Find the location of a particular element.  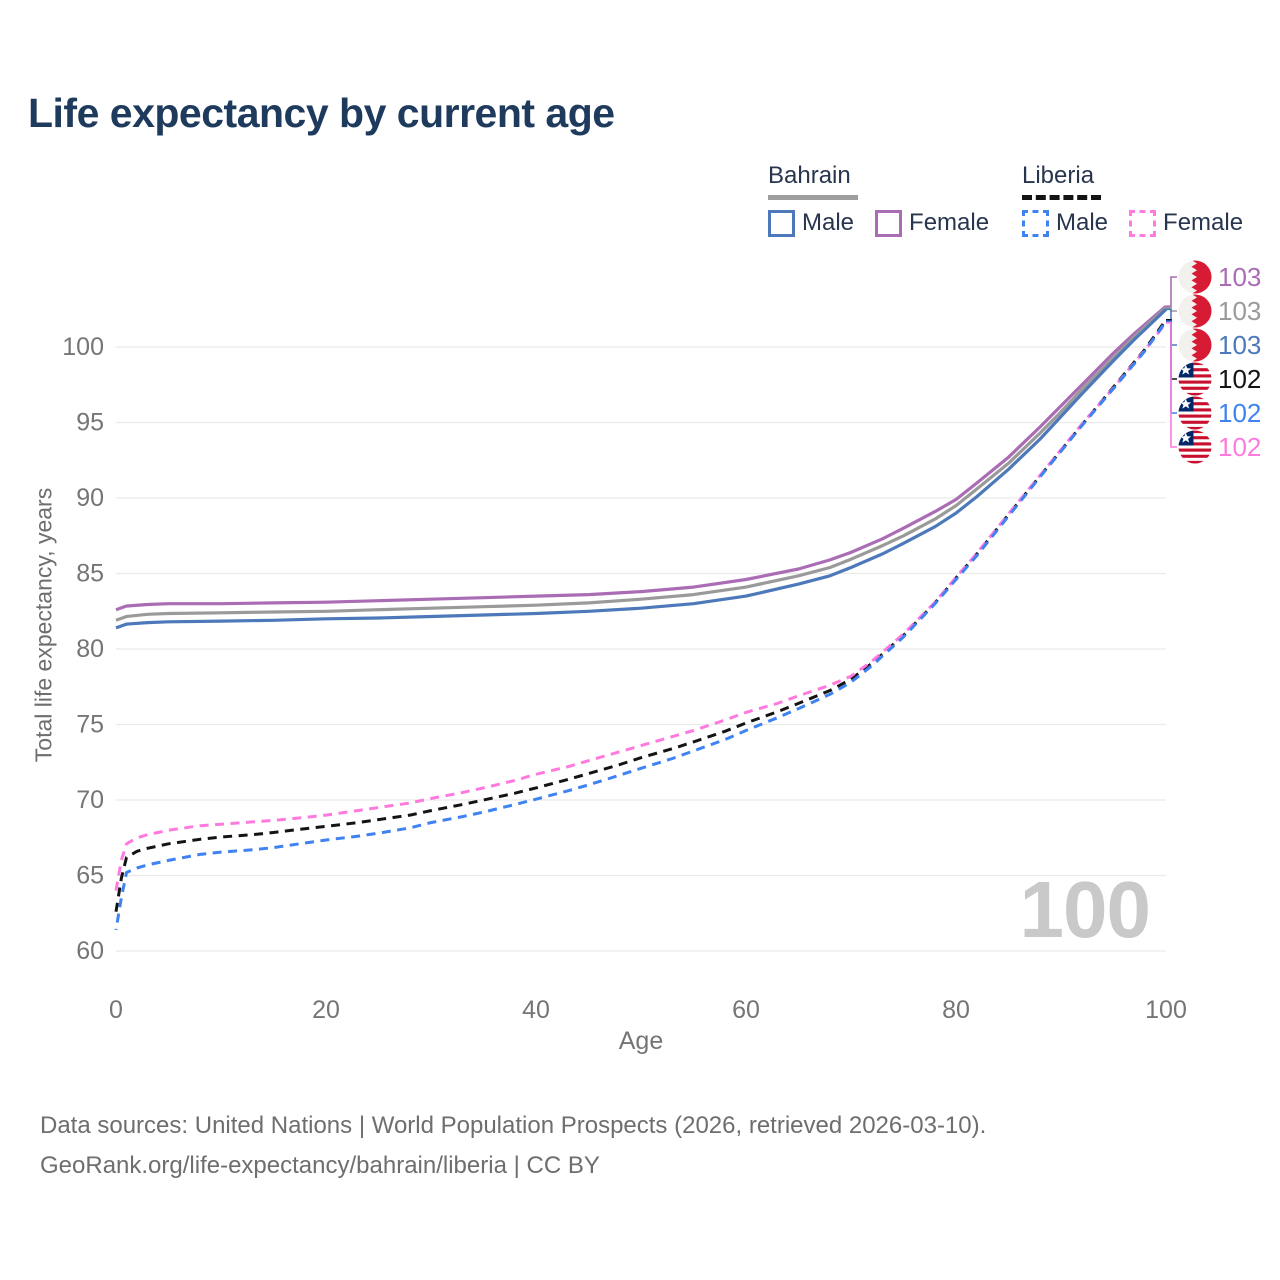

legend-swatch-liberia-male is located at coordinates (1035, 223).